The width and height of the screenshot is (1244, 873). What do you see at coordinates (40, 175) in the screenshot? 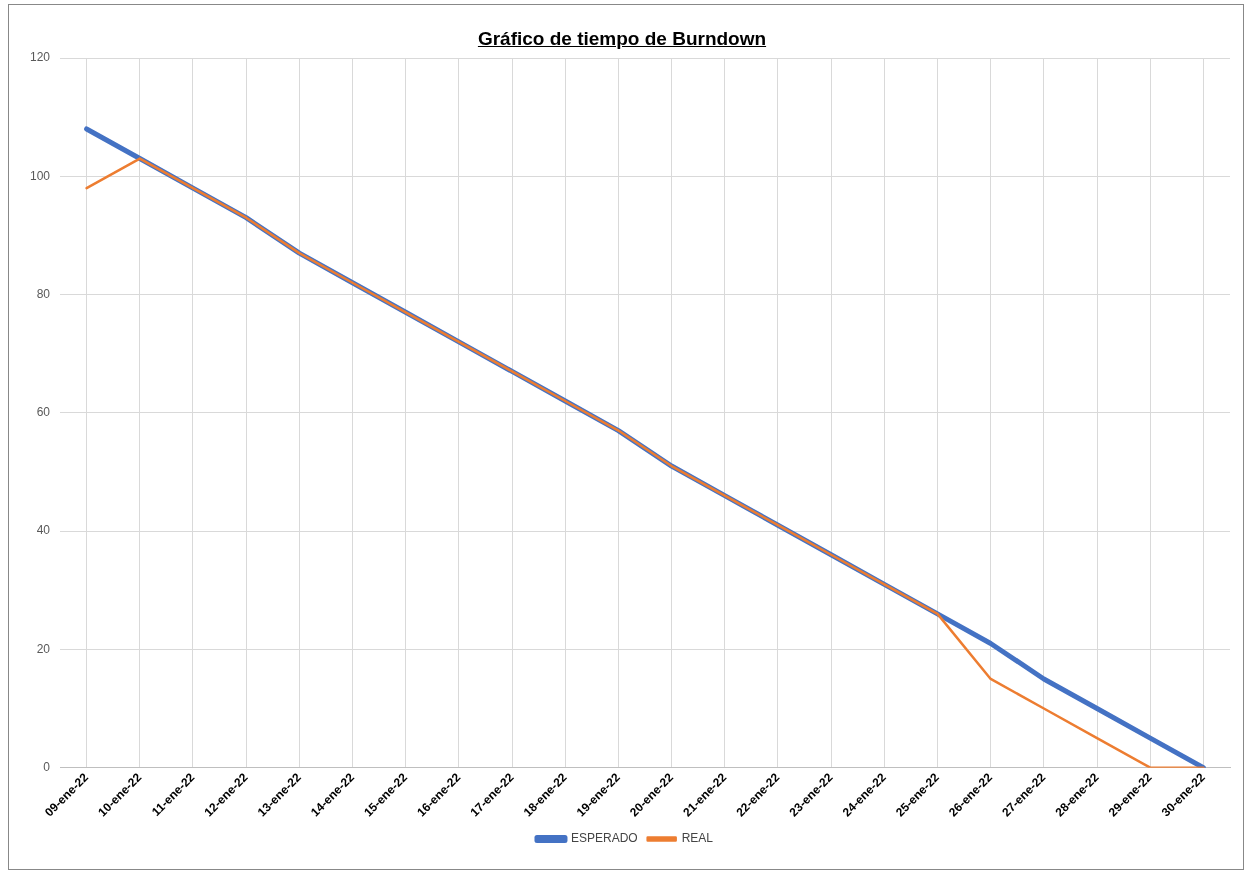
I see `y-tick-label: 100` at bounding box center [40, 175].